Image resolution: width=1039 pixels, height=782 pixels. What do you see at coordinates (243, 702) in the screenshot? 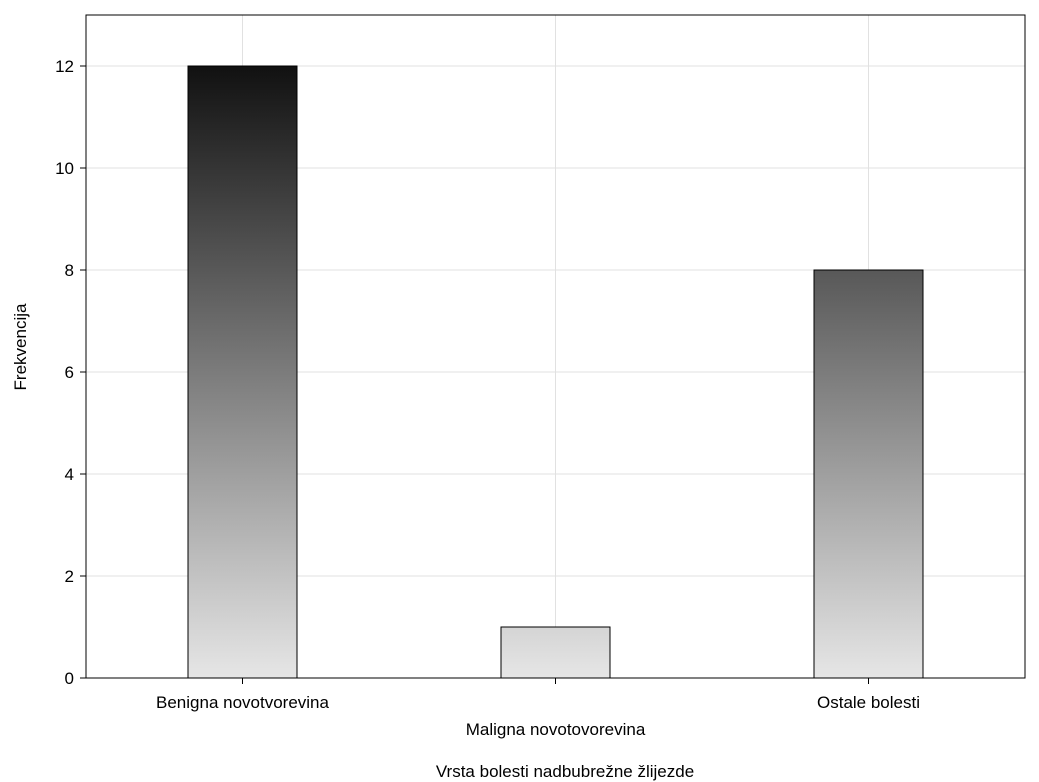
I see `x-category-label: Benigna novotvorevina` at bounding box center [243, 702].